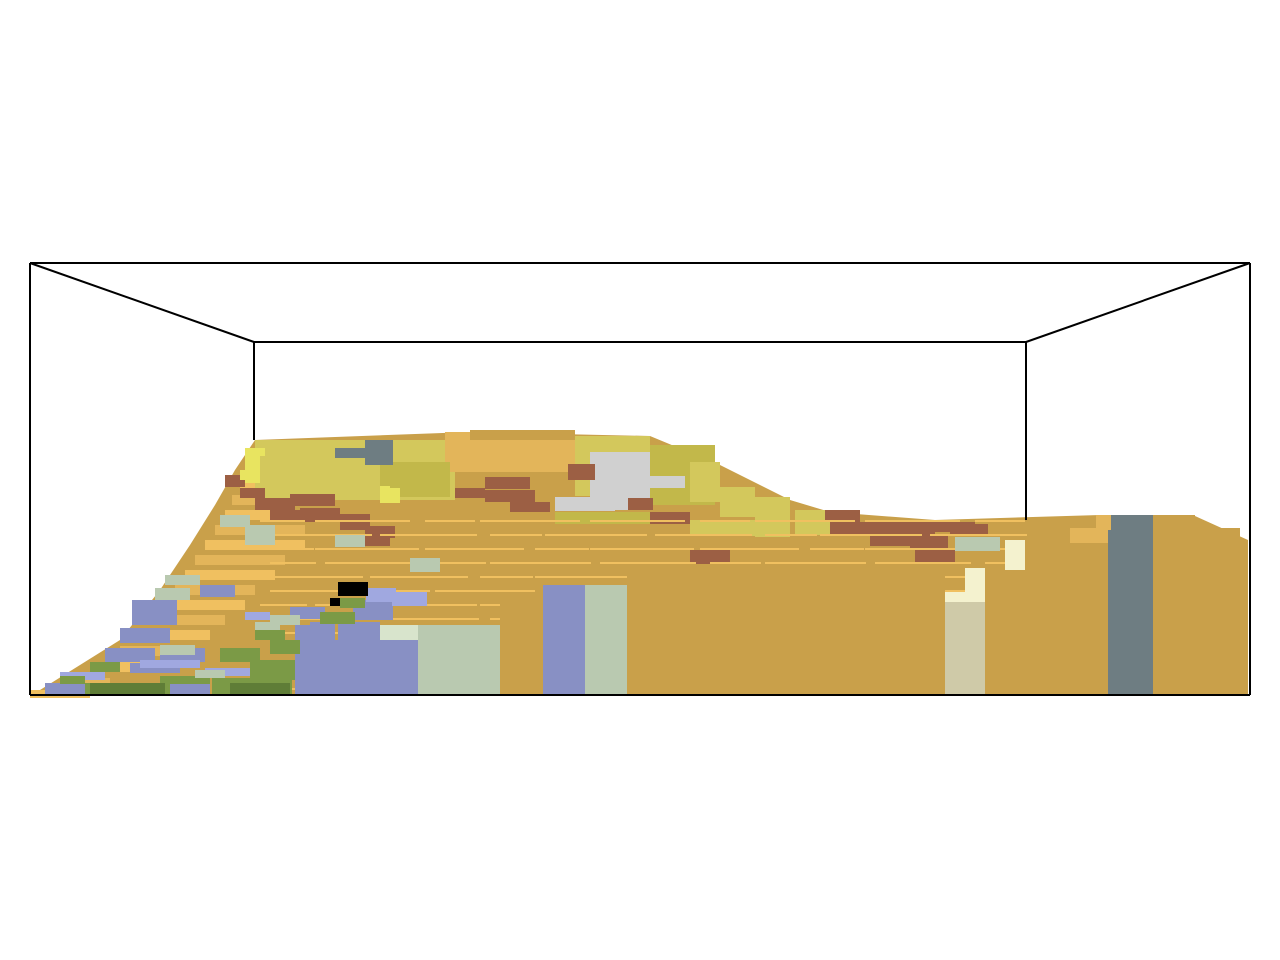 This screenshot has width=1280, height=960. What do you see at coordinates (1138, 302) in the screenshot?
I see `frame-right-diagonal` at bounding box center [1138, 302].